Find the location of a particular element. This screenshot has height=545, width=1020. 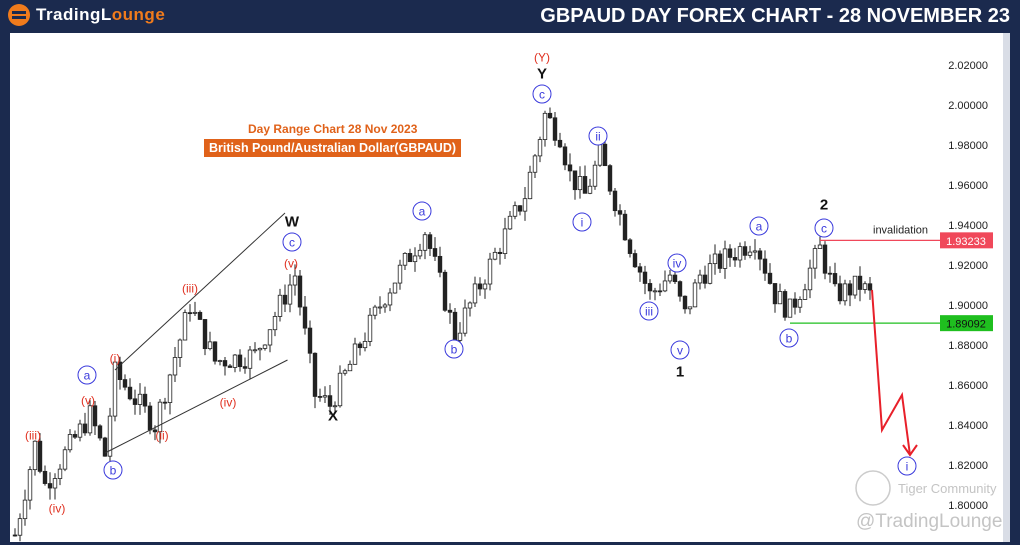

y-tick-label: 1.86000 is located at coordinates (968, 386).